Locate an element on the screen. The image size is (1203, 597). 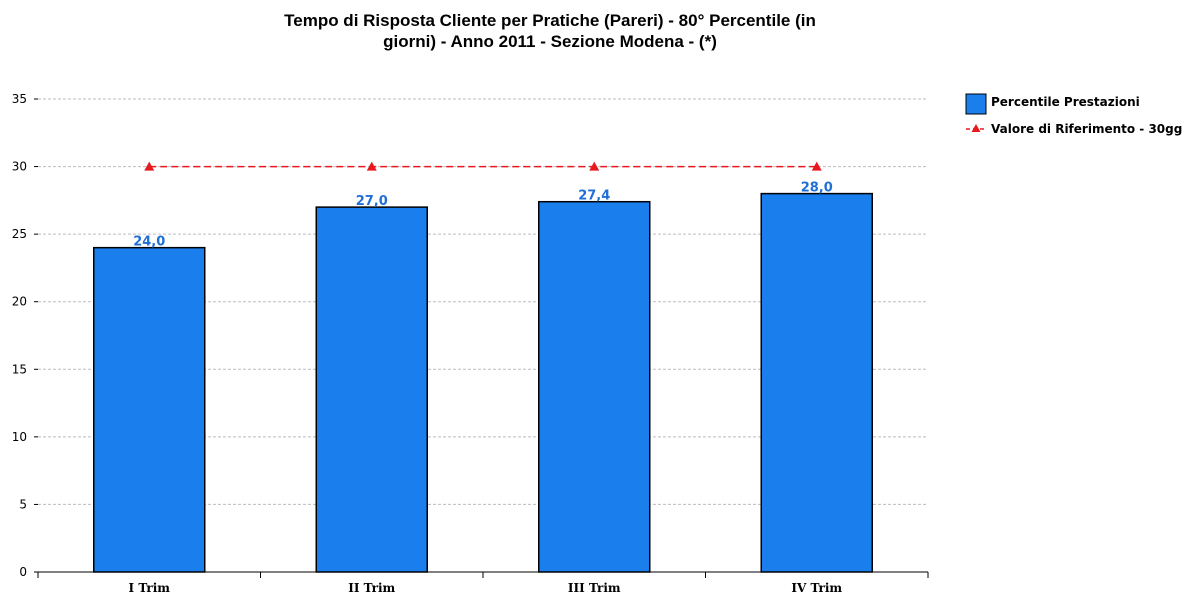
x-tick-label: II Trim is located at coordinates (371, 588).